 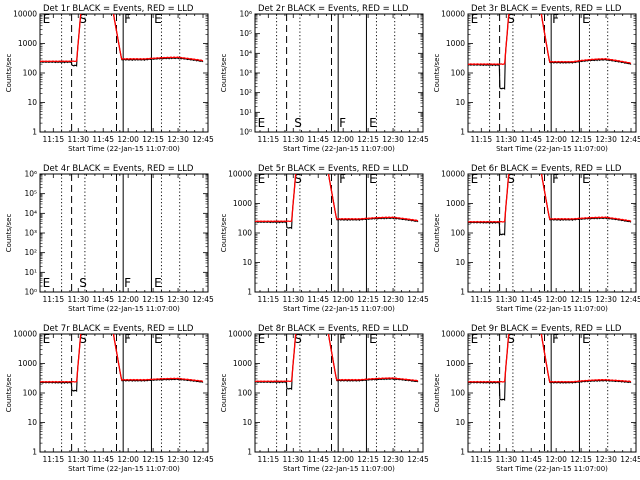 What do you see at coordinates (333, 329) in the screenshot?
I see `panel-title: Det 8r BLACK = Events, RED = LLD` at bounding box center [333, 329].